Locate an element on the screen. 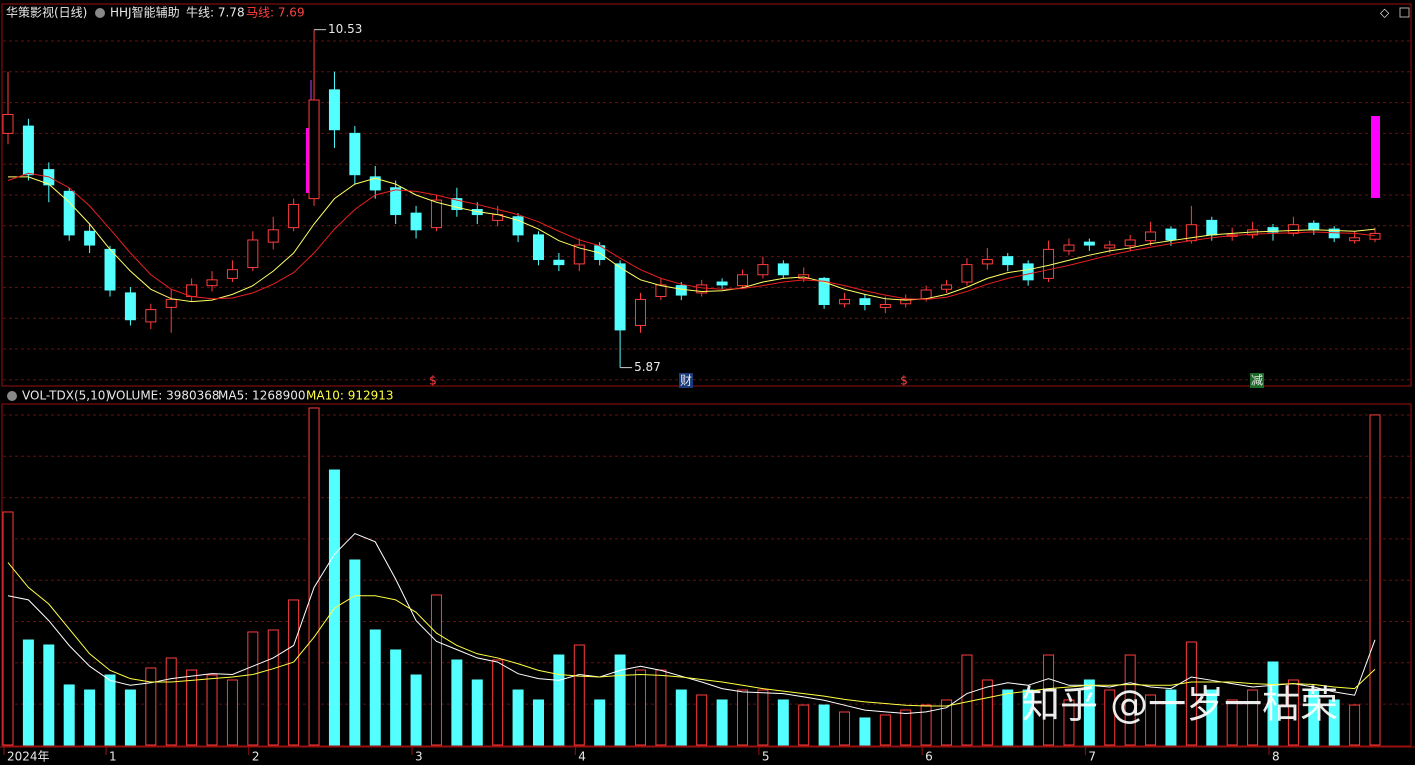 This screenshot has width=1415, height=765. event-marker: 财 is located at coordinates (686, 381).